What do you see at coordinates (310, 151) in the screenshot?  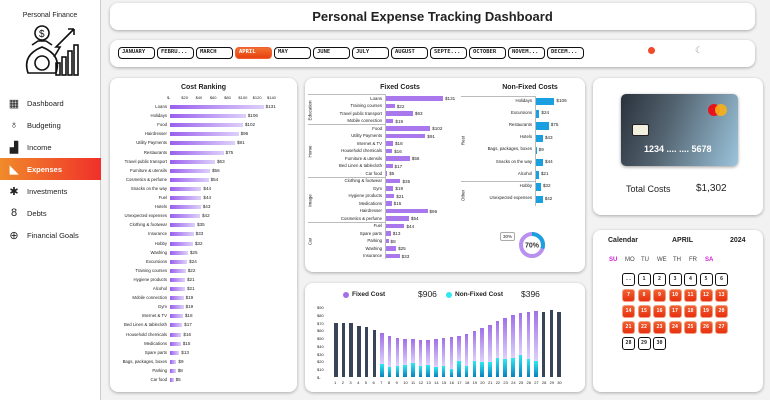 I see `group-label: Home` at bounding box center [310, 151].